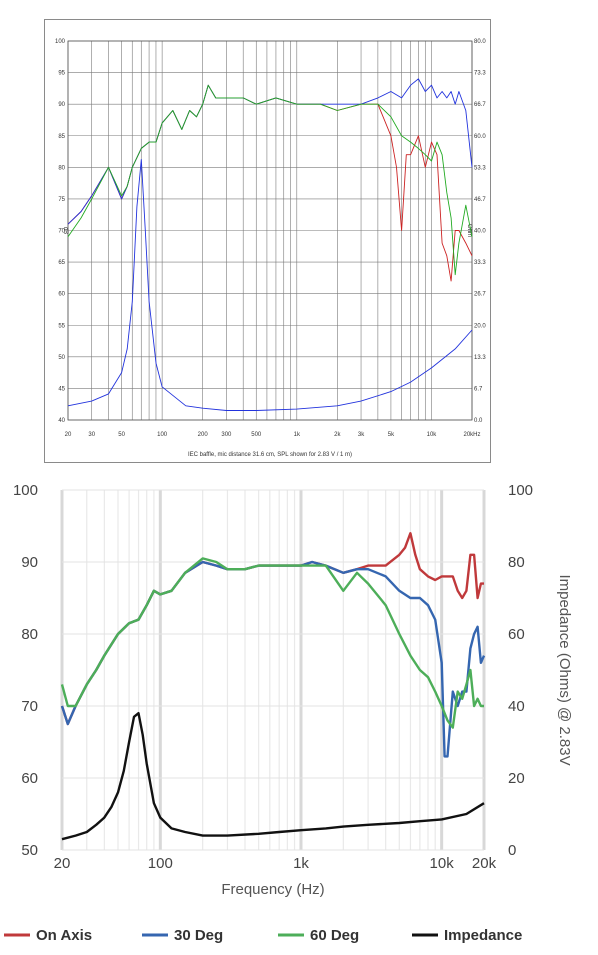  What do you see at coordinates (334, 935) in the screenshot?
I see `legend-label-60-deg: 60 Deg` at bounding box center [334, 935].